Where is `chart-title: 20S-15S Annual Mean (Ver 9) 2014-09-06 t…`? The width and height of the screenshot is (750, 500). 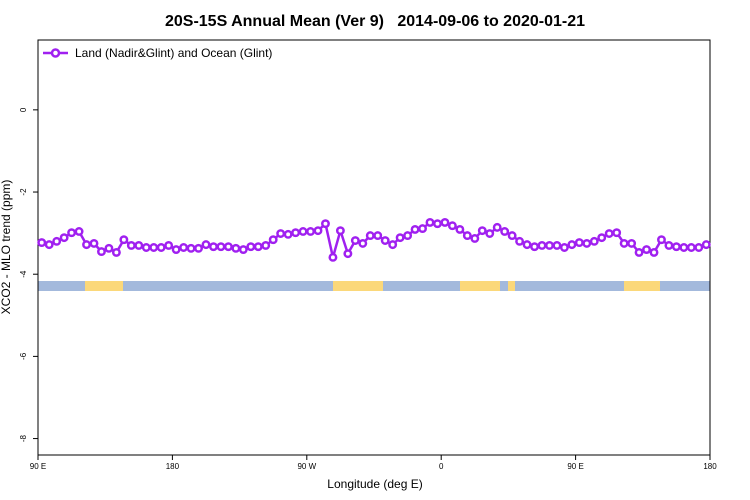
chart-title: 20S-15S Annual Mean (Ver 9) 2014-09-06 t… is located at coordinates (375, 21).